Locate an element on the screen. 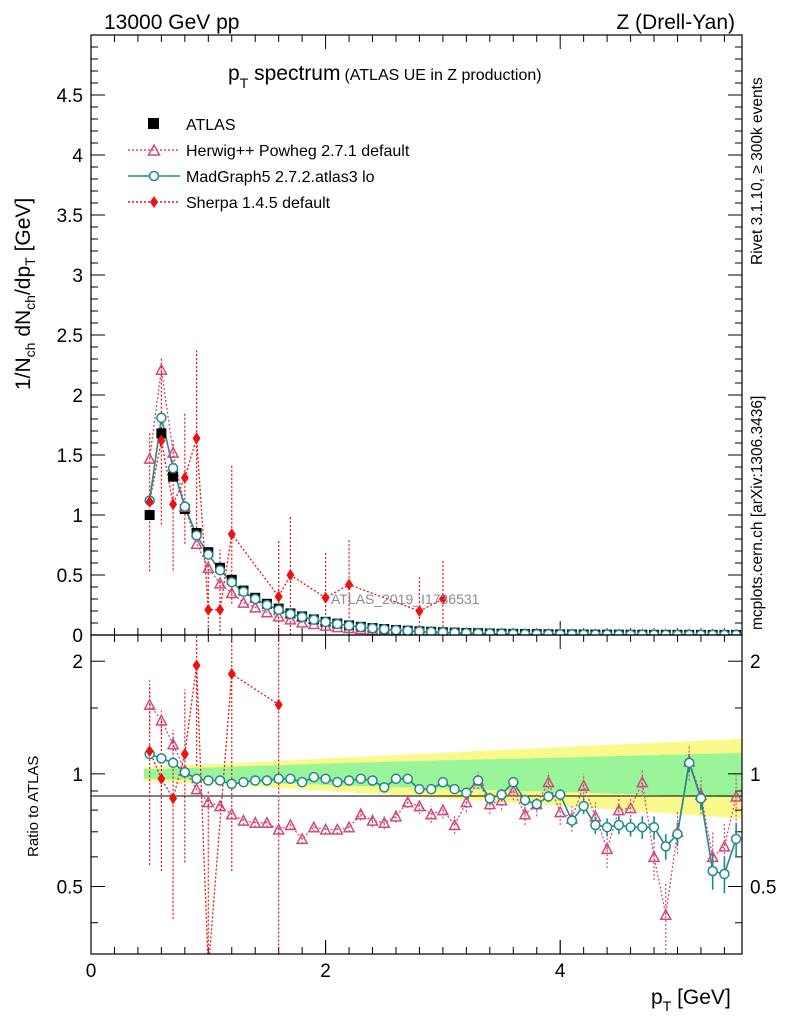 This screenshot has height=1024, width=786. legend-label-atlas: ATLAS is located at coordinates (211, 125).